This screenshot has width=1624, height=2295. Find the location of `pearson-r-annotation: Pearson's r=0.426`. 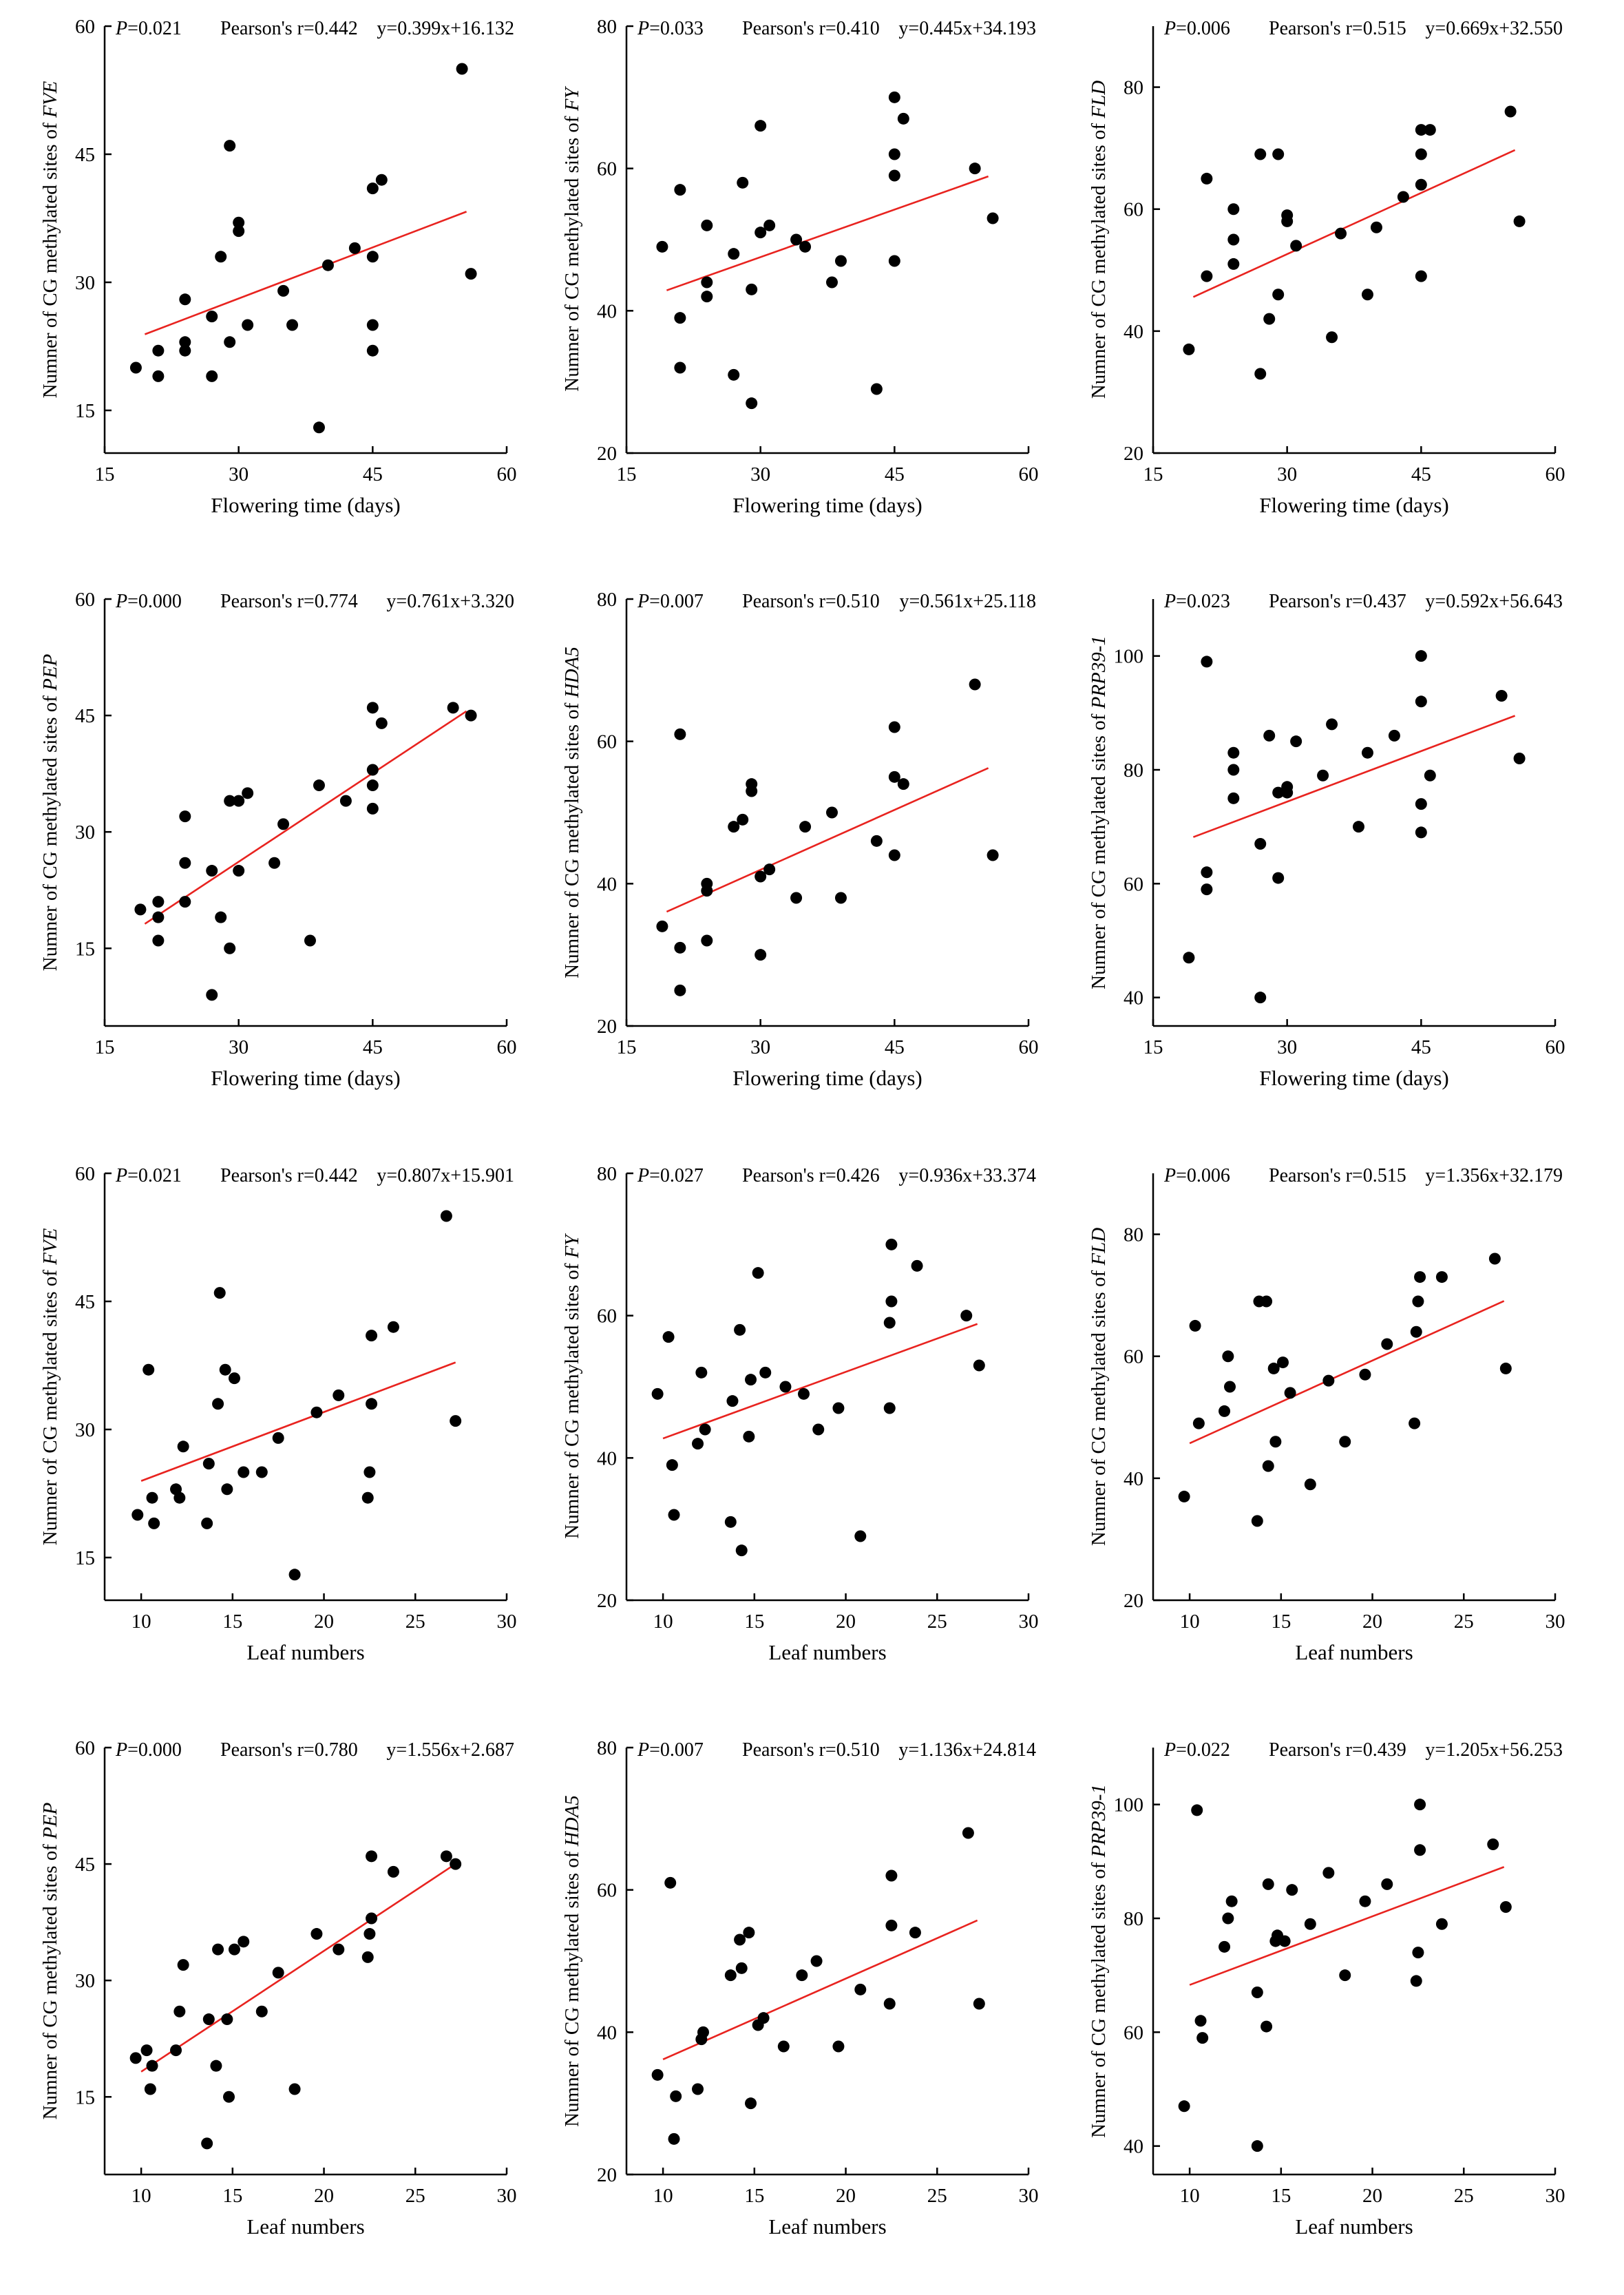

pearson-r-annotation: Pearson's r=0.426 is located at coordinates (811, 1175).